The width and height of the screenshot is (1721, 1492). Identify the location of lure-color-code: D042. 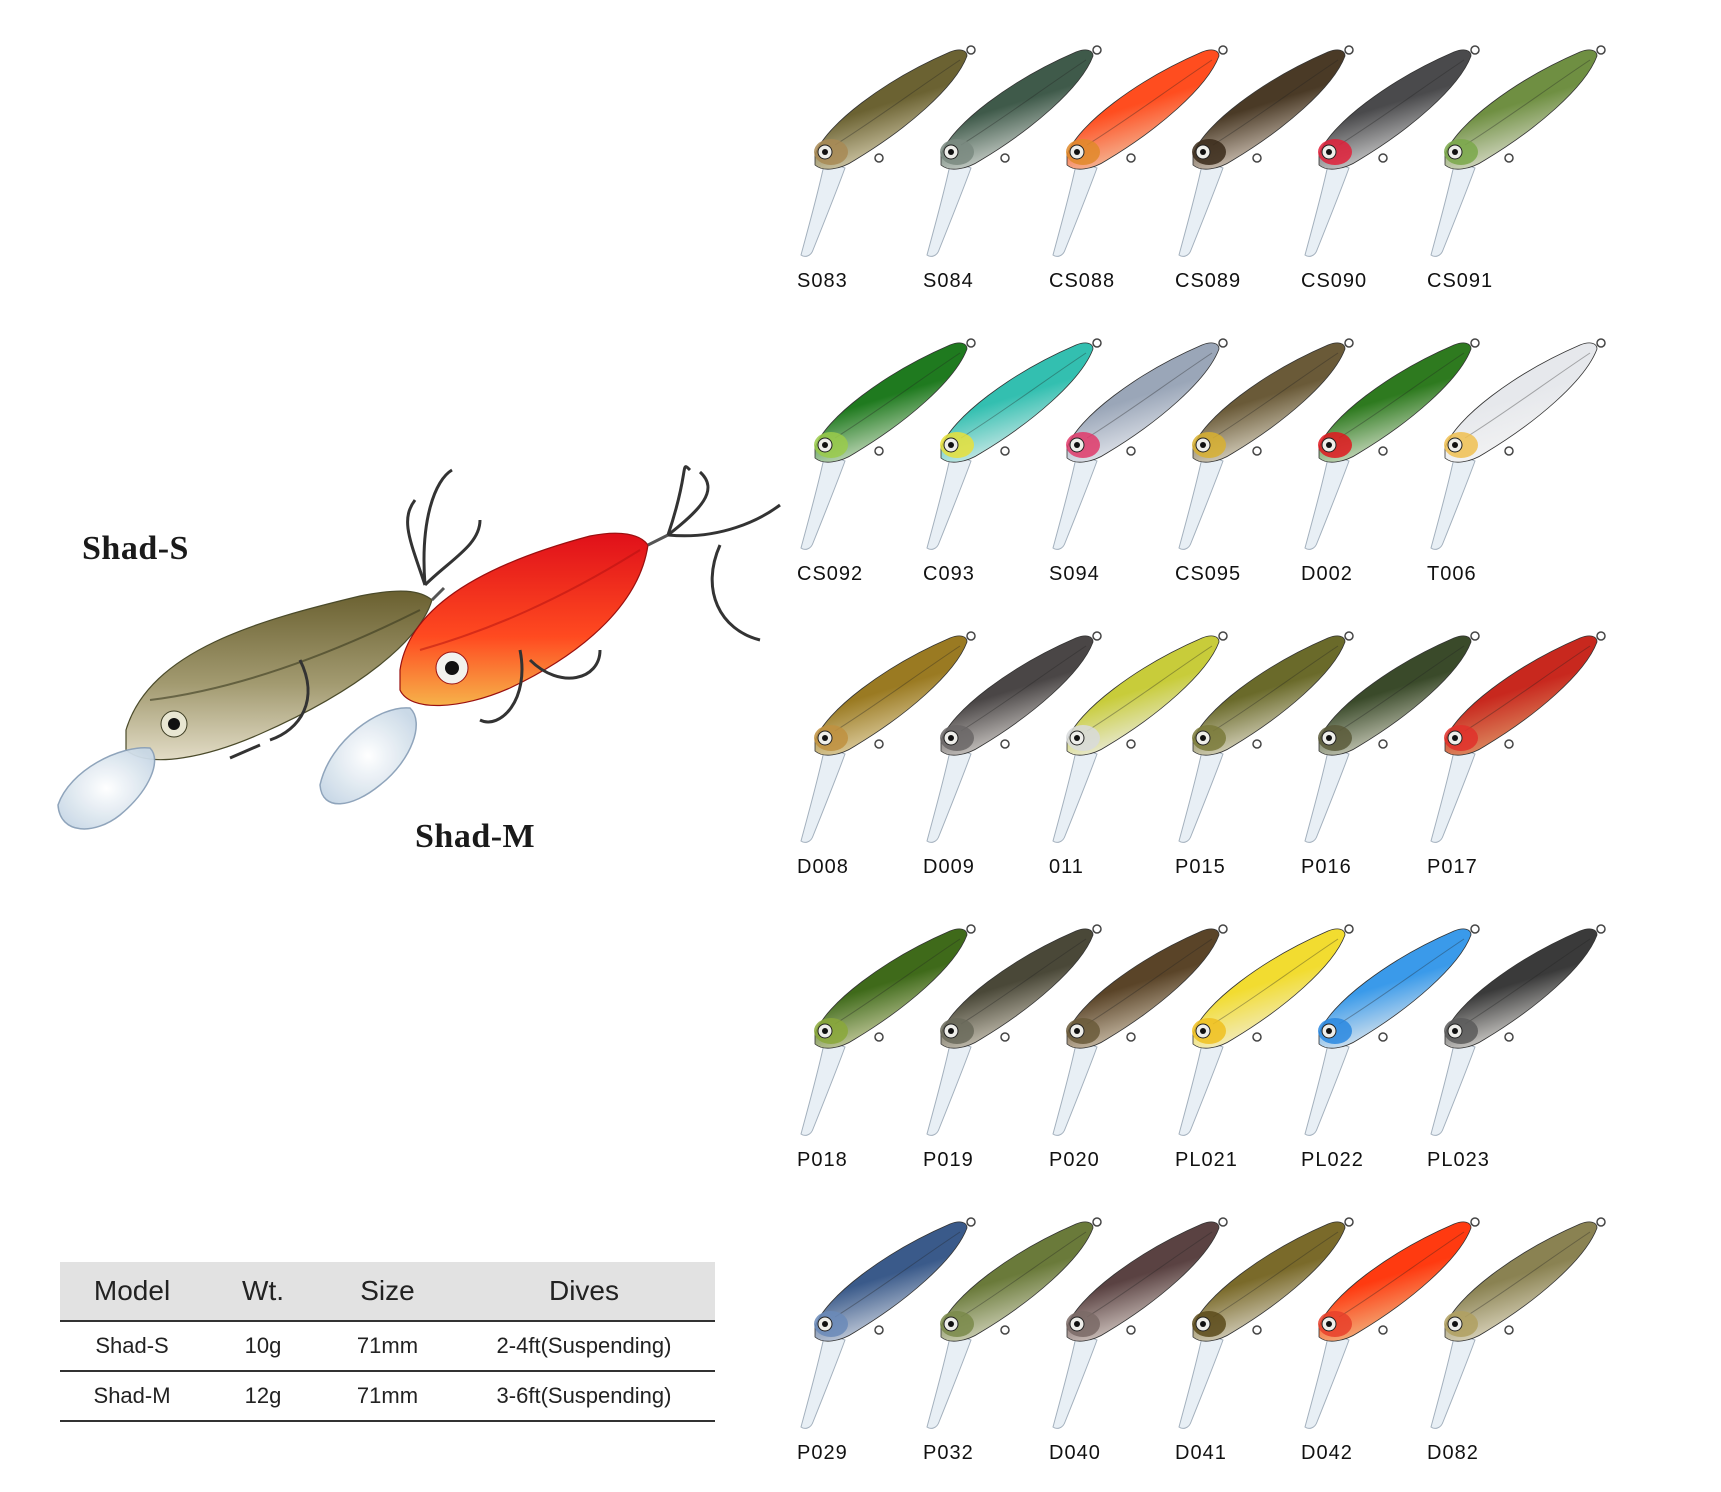
(1327, 1453).